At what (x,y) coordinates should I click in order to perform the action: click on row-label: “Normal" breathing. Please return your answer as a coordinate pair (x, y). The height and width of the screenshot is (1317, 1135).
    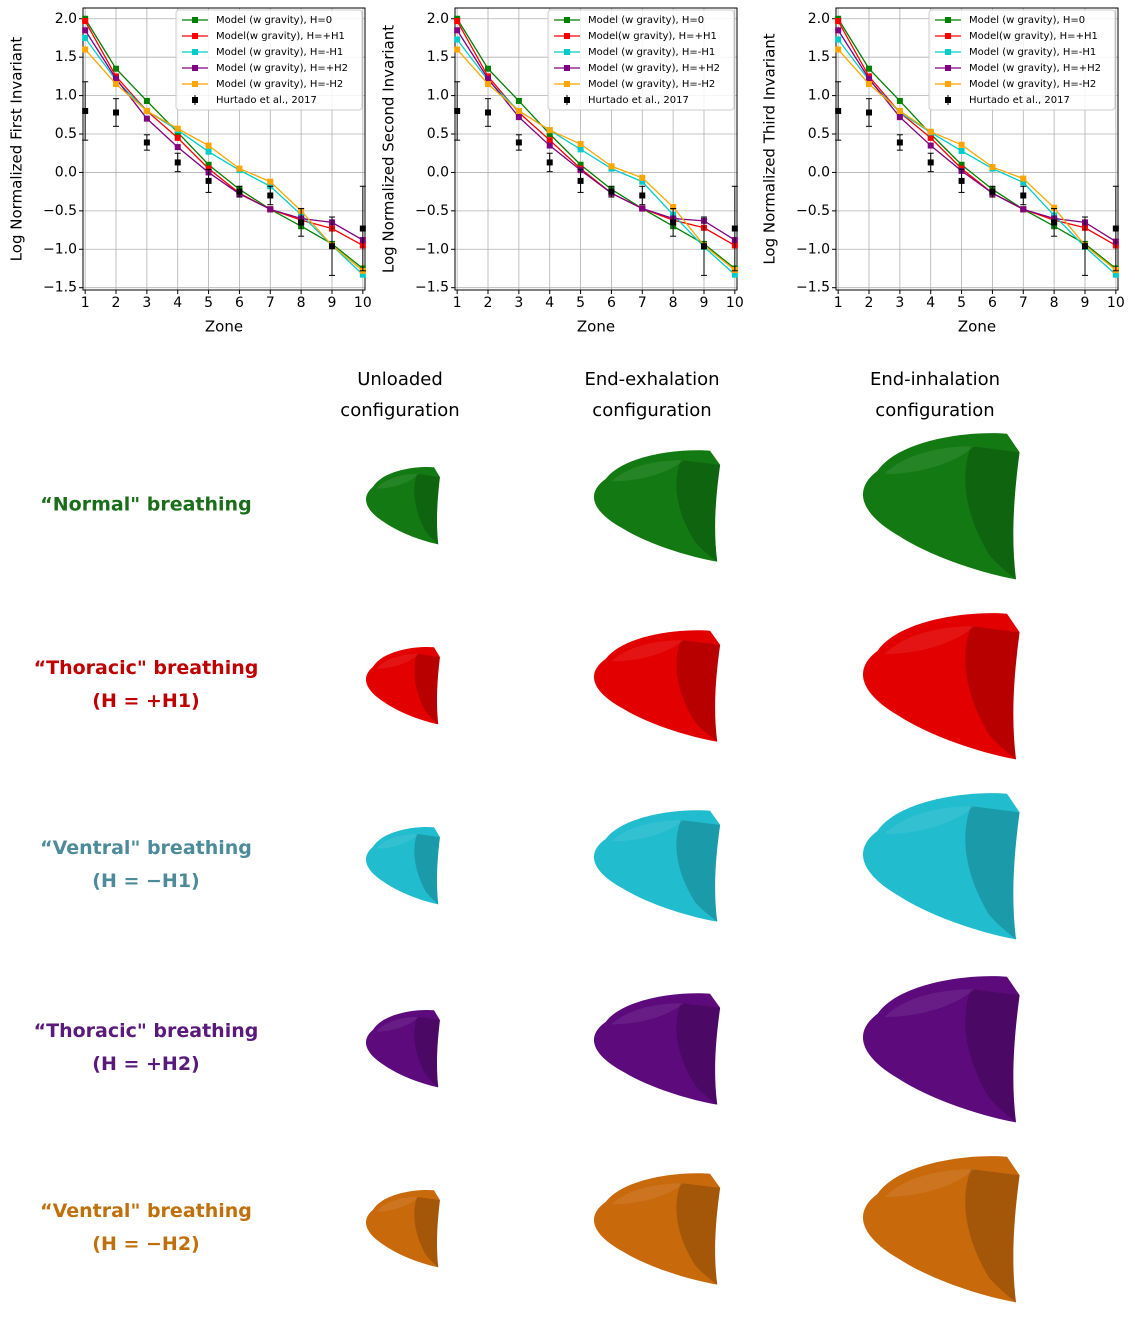
    Looking at the image, I should click on (145, 505).